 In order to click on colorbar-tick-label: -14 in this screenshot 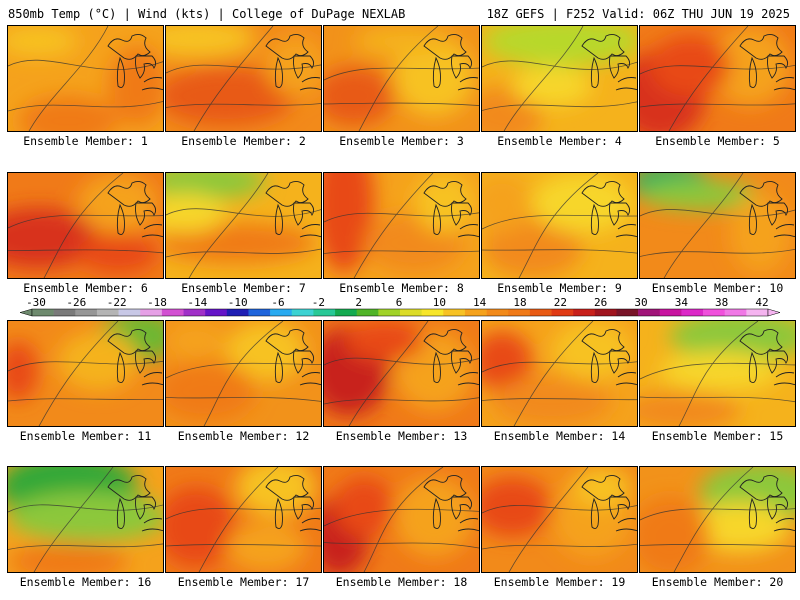, I will do `click(197, 302)`.